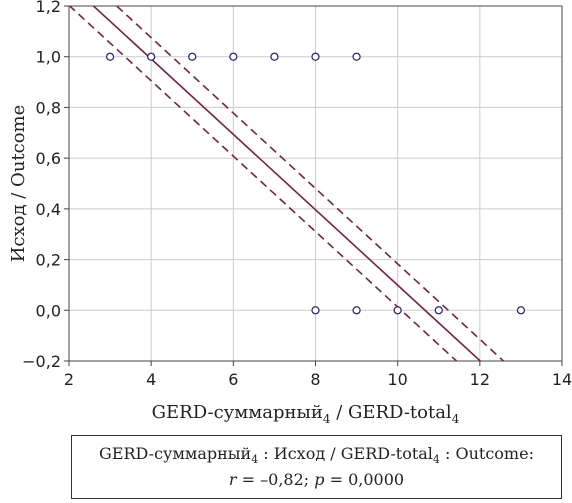 This screenshot has width=572, height=503. Describe the element at coordinates (48, 310) in the screenshot. I see `y-tick-label: 0,0` at that location.